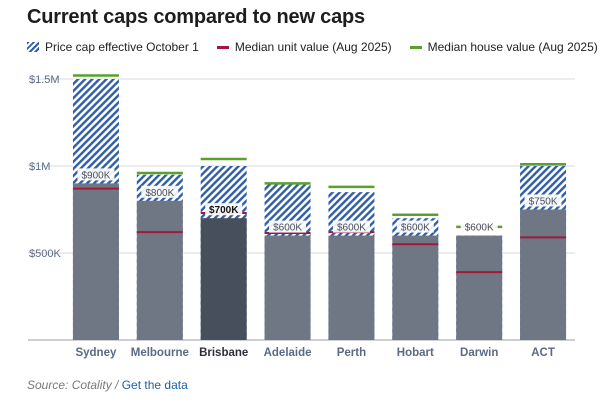 The width and height of the screenshot is (600, 404). I want to click on data-label-melbourne: $800K, so click(159, 193).